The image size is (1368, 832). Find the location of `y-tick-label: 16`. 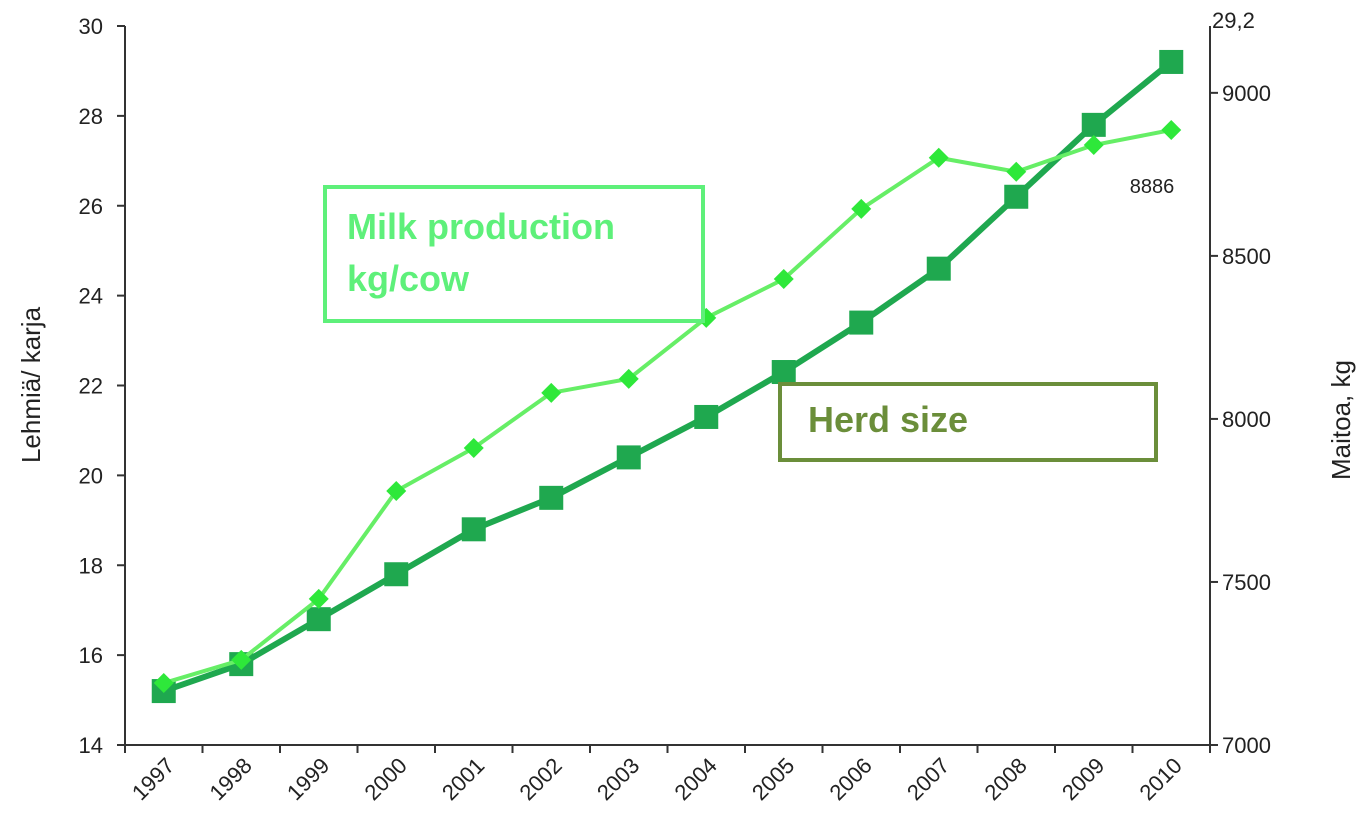

y-tick-label: 16 is located at coordinates (91, 655).